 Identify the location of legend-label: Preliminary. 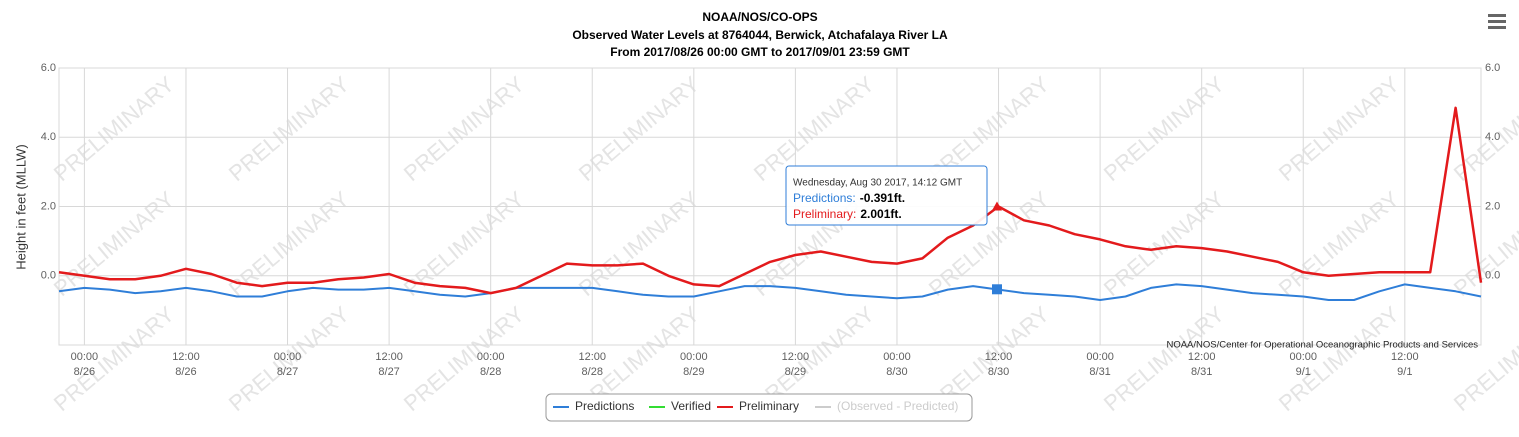
(769, 406).